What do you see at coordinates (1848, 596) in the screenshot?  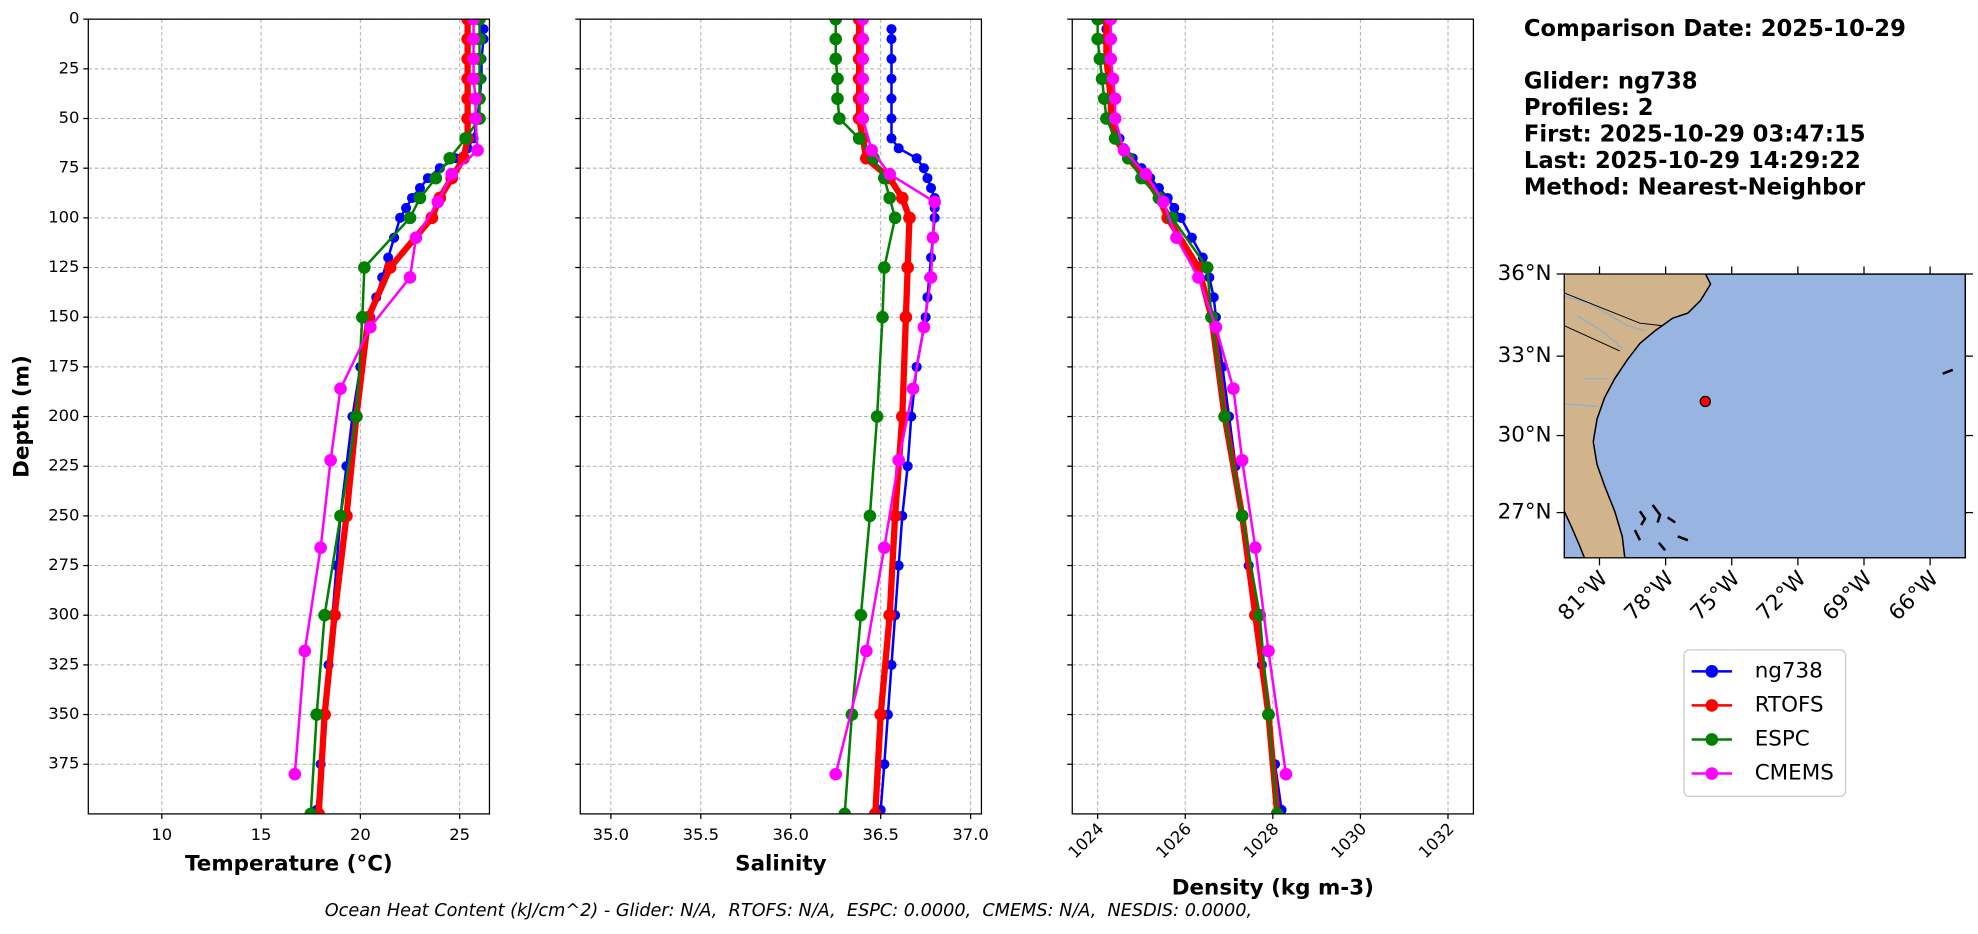 I see `x-tick-label: 69°W` at bounding box center [1848, 596].